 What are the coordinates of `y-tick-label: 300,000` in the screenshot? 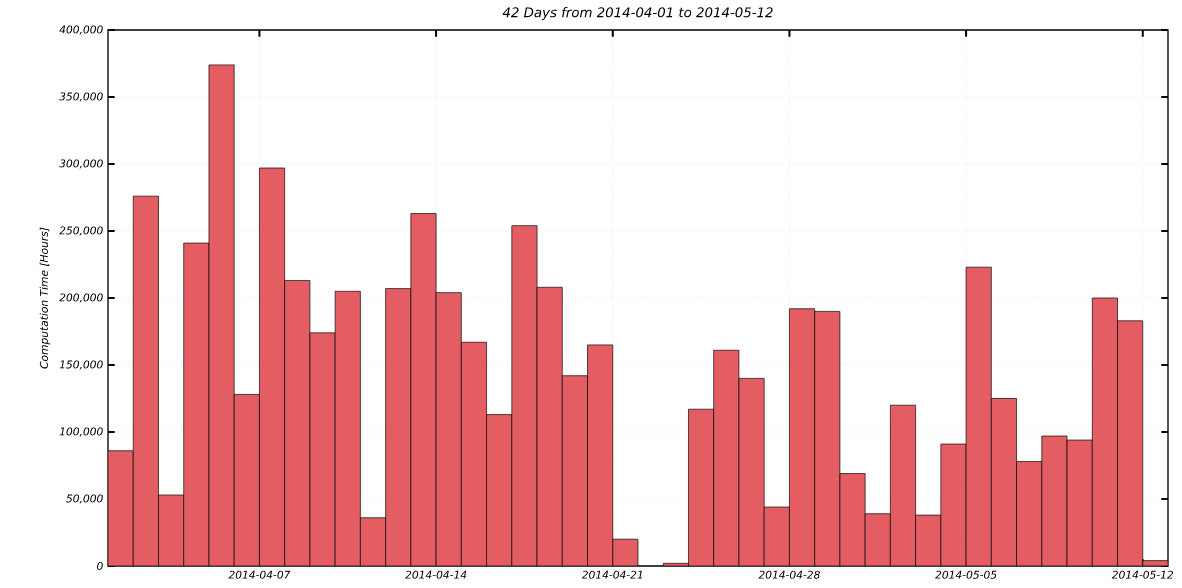 It's located at (81, 164).